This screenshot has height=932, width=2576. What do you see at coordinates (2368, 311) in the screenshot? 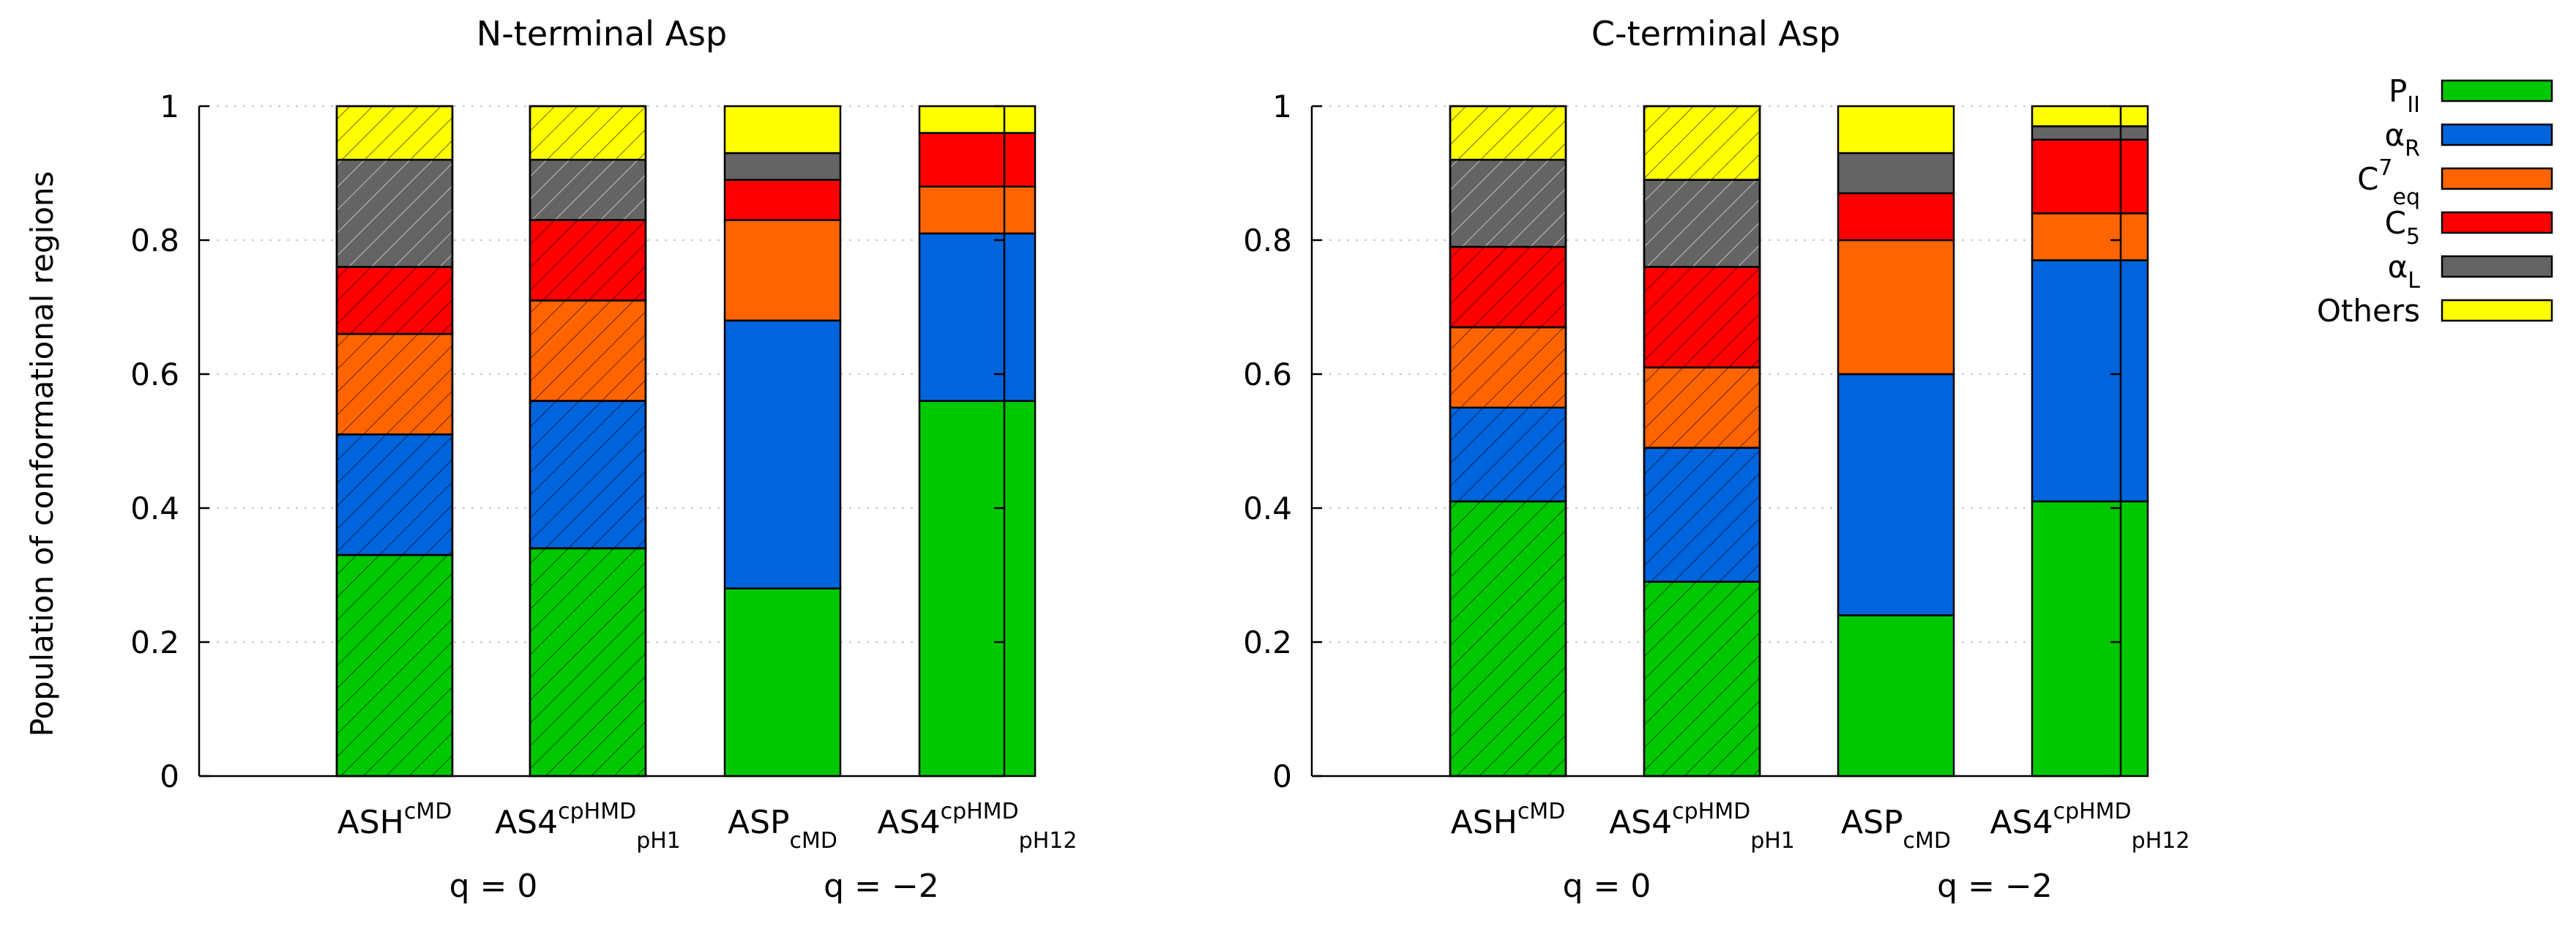
I see `legend-label-others: Others` at bounding box center [2368, 311].